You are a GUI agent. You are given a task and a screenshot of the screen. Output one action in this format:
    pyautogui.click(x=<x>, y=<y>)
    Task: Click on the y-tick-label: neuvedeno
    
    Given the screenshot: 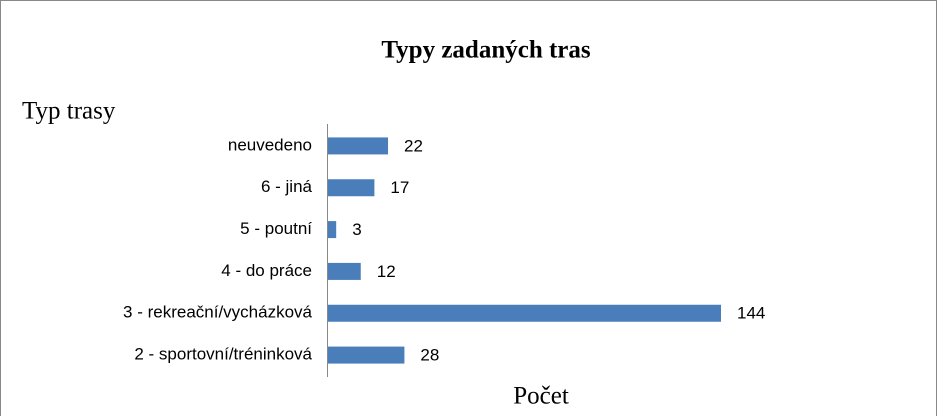 What is the action you would take?
    pyautogui.click(x=270, y=144)
    